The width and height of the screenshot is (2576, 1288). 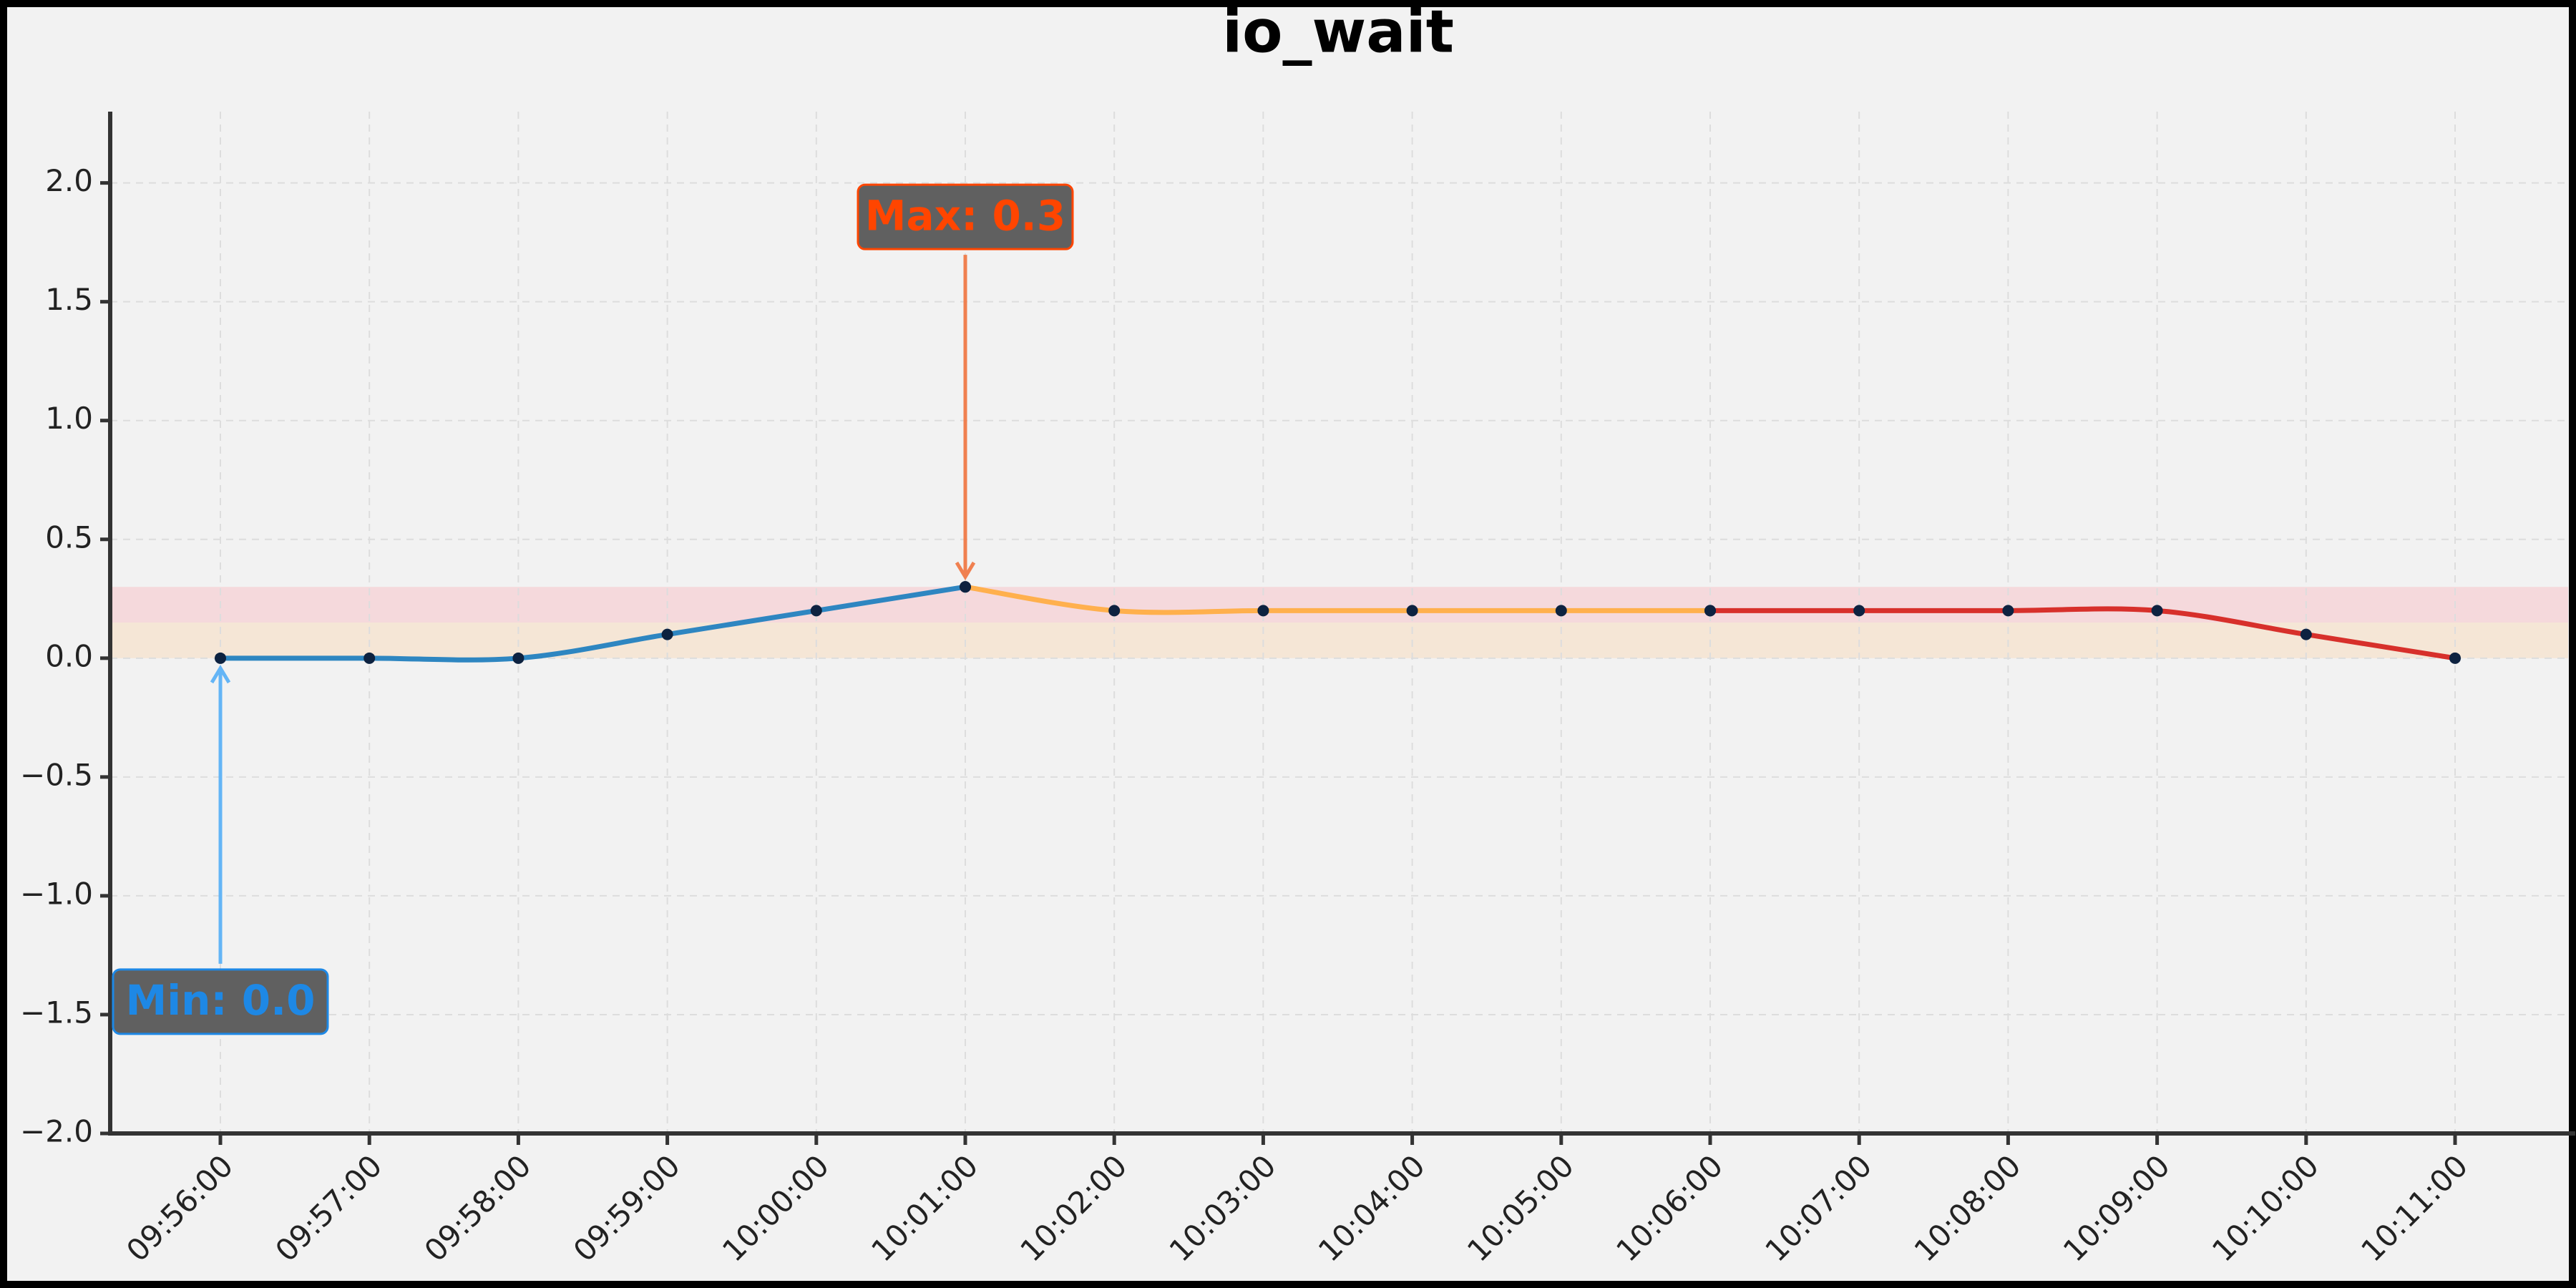 I want to click on annotation-label: Min: 0.0, so click(x=220, y=1000).